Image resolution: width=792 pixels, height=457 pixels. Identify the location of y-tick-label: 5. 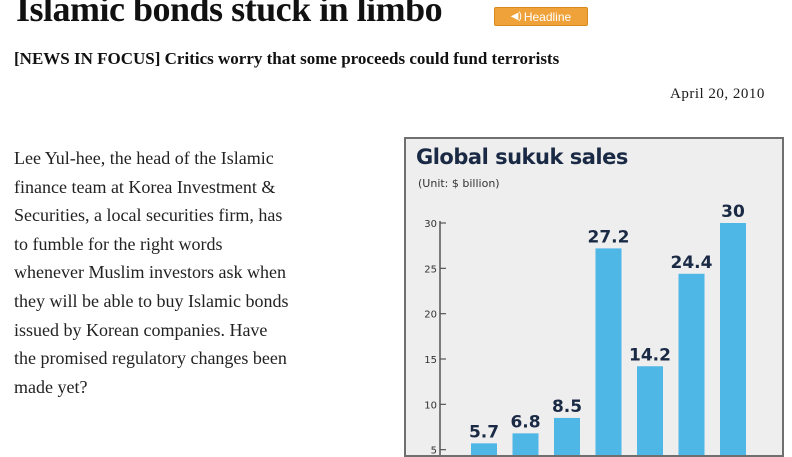
(434, 450).